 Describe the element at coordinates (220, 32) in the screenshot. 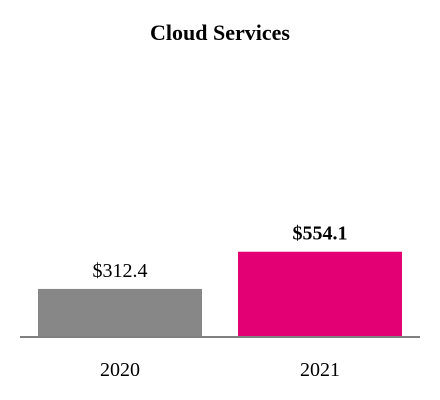

I see `chart-title: Cloud Services` at that location.